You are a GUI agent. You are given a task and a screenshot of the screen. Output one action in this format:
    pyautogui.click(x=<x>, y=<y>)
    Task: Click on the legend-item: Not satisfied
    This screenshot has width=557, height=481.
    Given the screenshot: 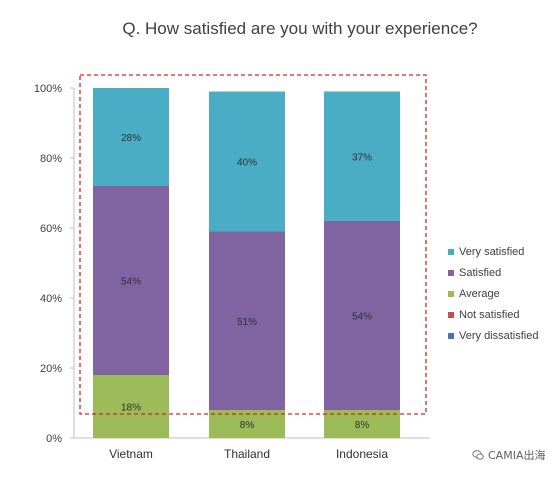 What is the action you would take?
    pyautogui.click(x=493, y=314)
    